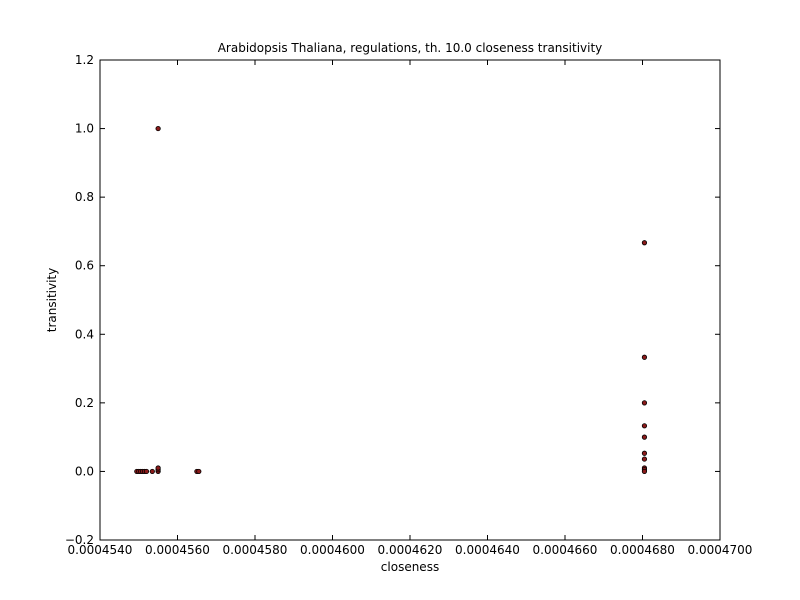 Image resolution: width=800 pixels, height=600 pixels. I want to click on x-axis-label: closeness, so click(410, 567).